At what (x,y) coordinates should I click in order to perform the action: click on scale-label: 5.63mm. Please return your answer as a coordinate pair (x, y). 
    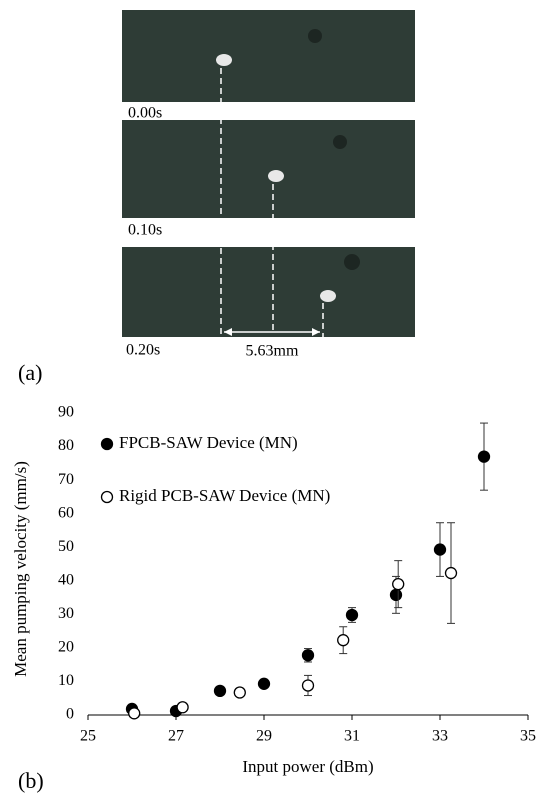
    Looking at the image, I should click on (272, 351).